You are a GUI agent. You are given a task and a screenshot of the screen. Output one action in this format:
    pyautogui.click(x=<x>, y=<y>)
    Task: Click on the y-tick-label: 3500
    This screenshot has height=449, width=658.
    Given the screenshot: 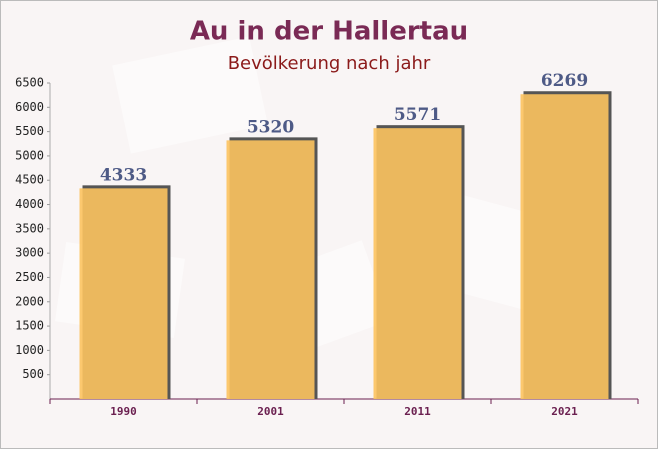 What is the action you would take?
    pyautogui.click(x=29, y=228)
    